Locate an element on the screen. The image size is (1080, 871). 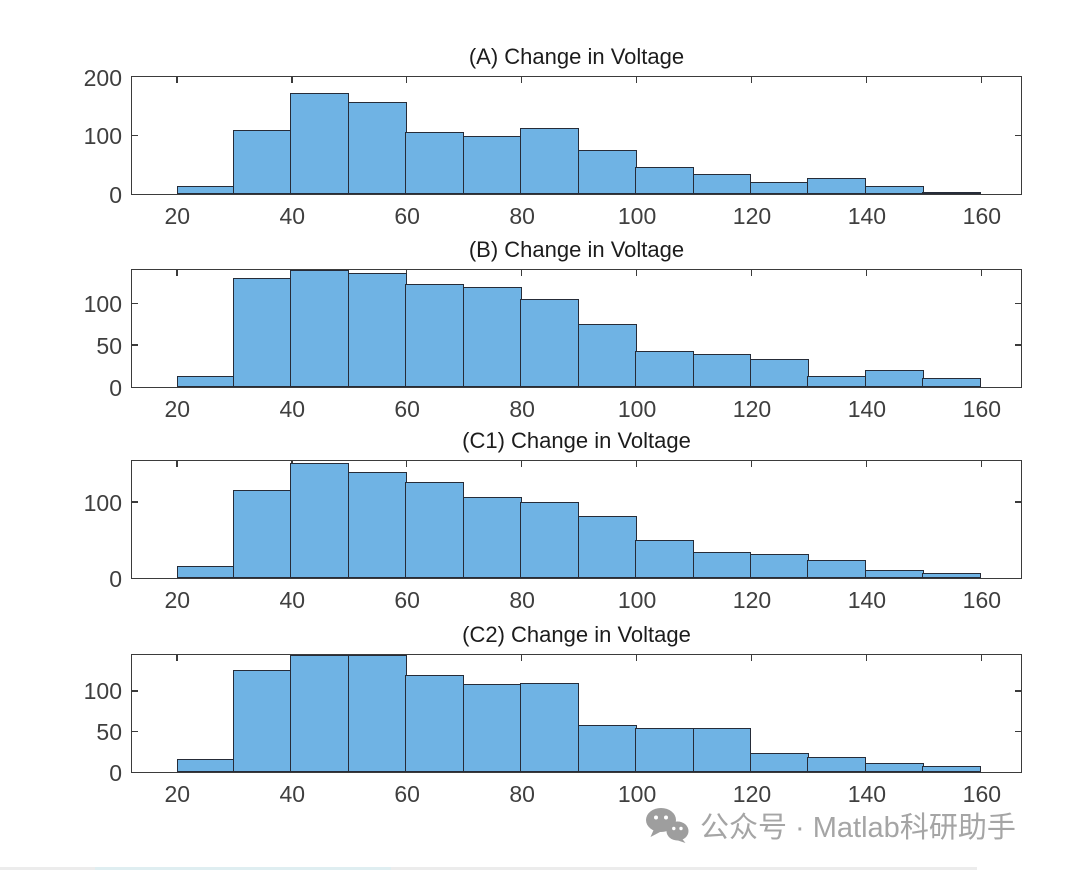
wechat-icon is located at coordinates (667, 825).